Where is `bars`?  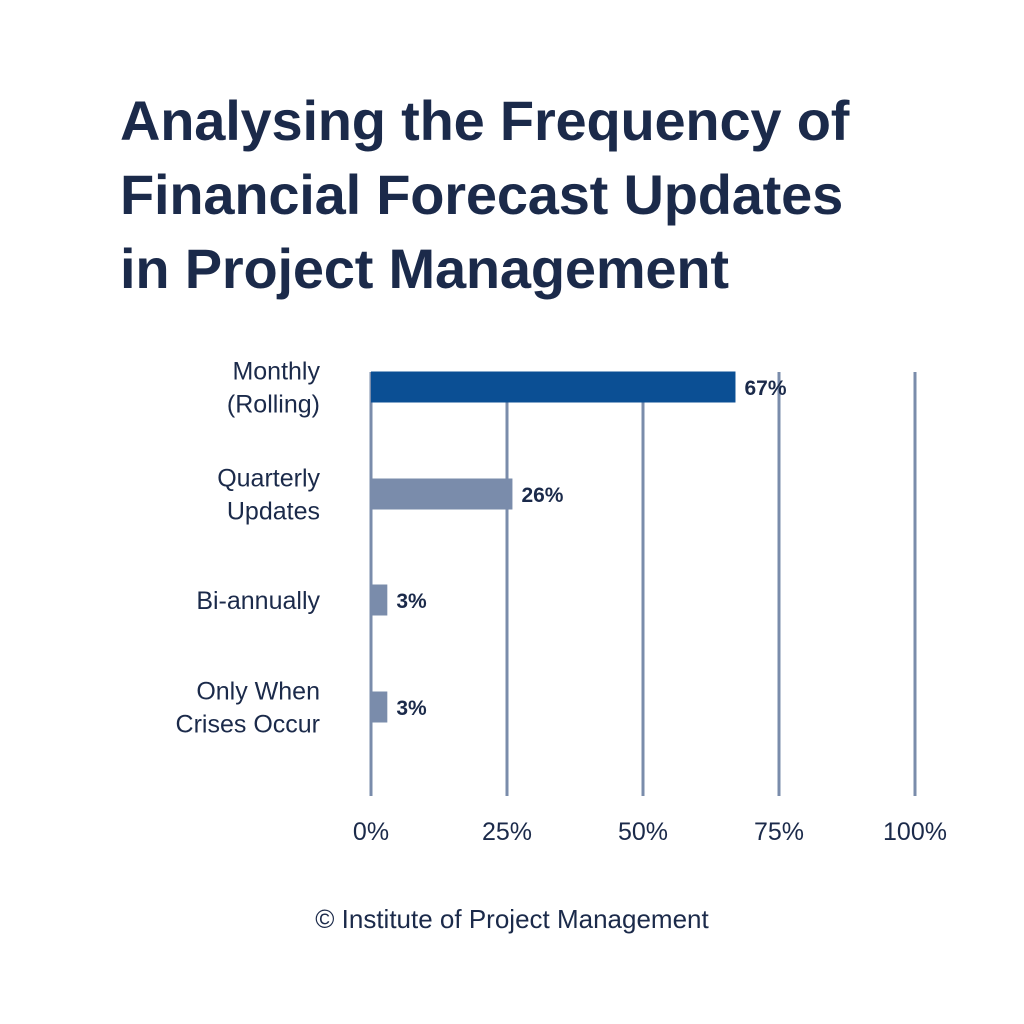 bars is located at coordinates (553, 547).